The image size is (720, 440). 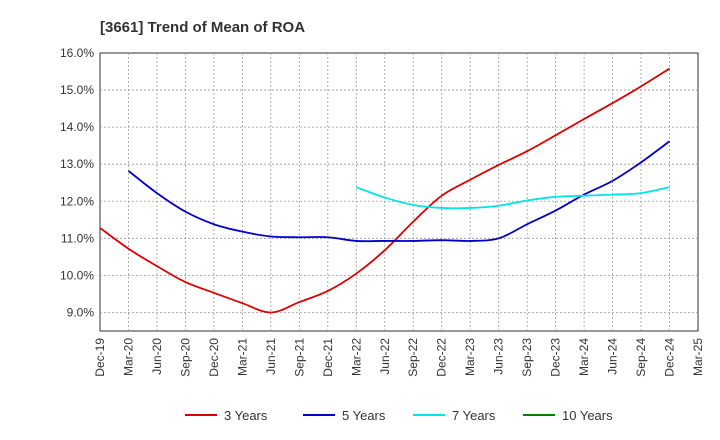 What do you see at coordinates (81, 312) in the screenshot?
I see `y-tick-label: 9.0%` at bounding box center [81, 312].